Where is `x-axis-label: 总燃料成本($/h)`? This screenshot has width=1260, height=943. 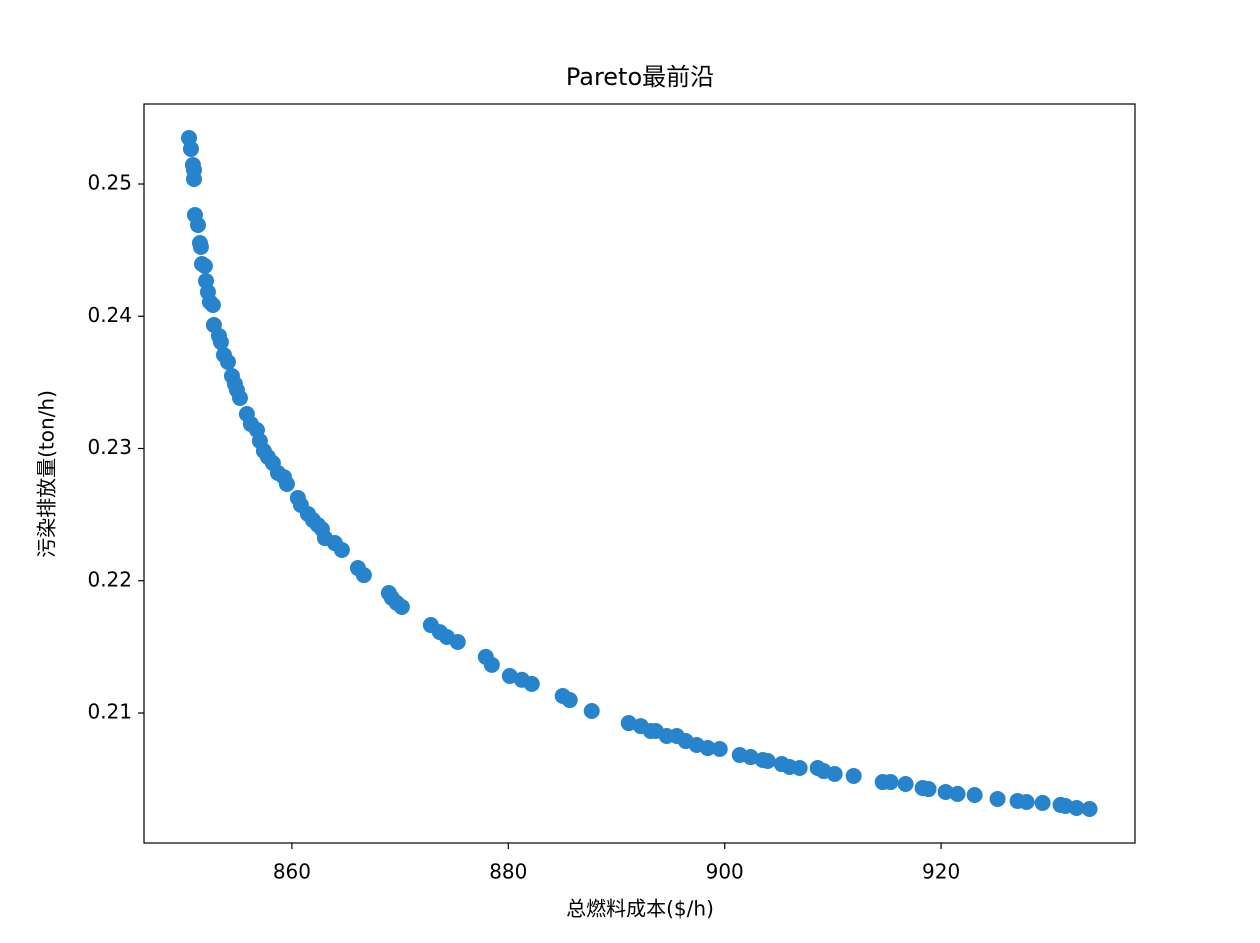
x-axis-label: 总燃料成本($/h) is located at coordinates (640, 909).